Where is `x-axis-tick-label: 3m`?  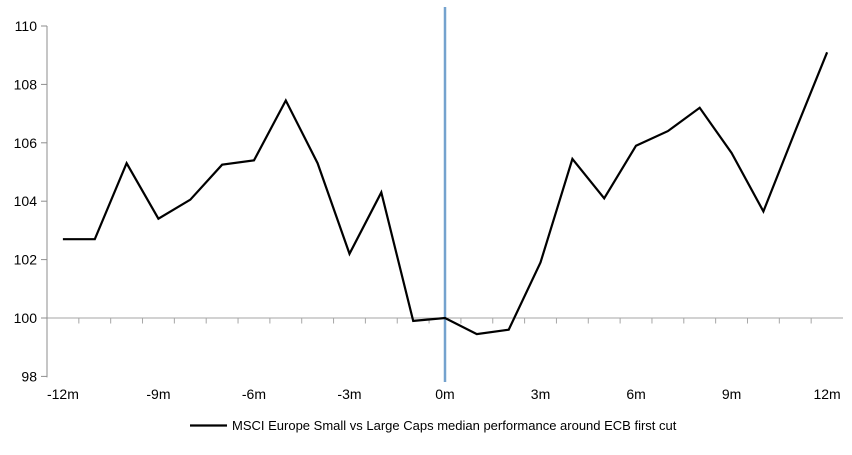 x-axis-tick-label: 3m is located at coordinates (540, 394).